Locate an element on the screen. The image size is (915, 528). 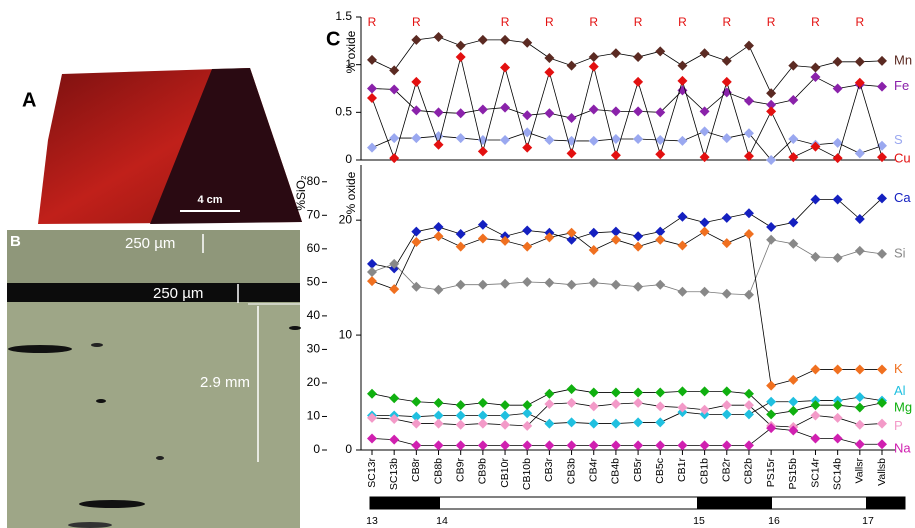
x-tick-label: CB5c is located at coordinates (660, 471).